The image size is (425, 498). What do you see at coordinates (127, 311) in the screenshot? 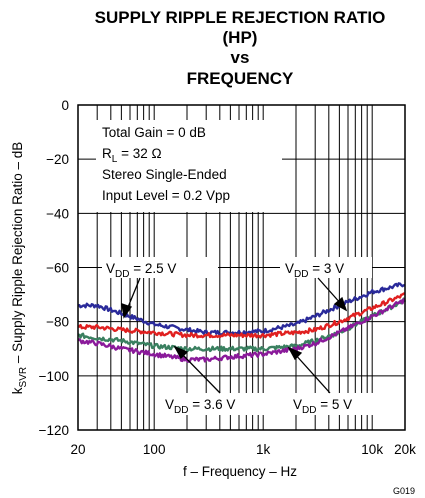
I see `arrow-2p5v-head` at bounding box center [127, 311].